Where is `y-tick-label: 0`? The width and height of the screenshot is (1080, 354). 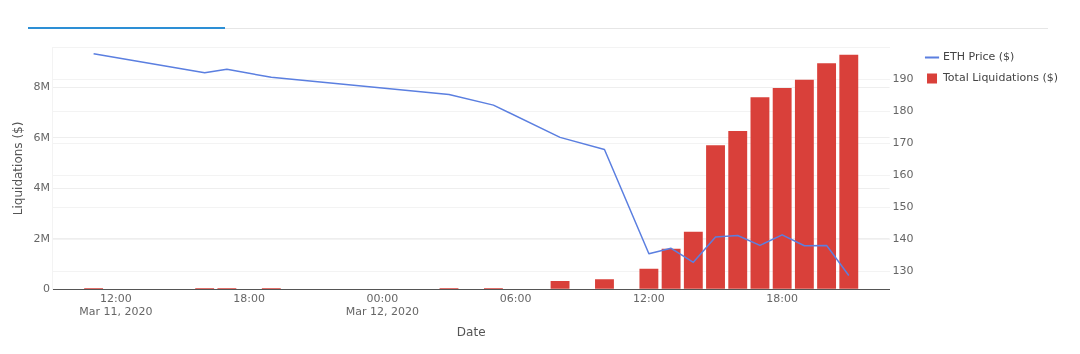
y-tick-label: 0 is located at coordinates (46, 289).